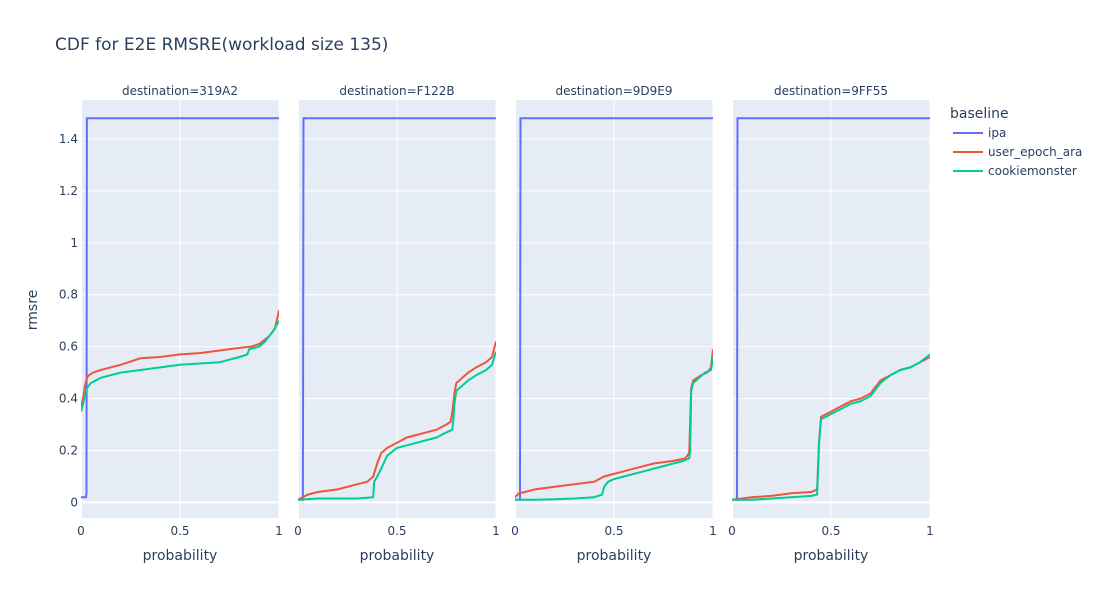  I want to click on legend-label-ipa: ipa, so click(997, 133).